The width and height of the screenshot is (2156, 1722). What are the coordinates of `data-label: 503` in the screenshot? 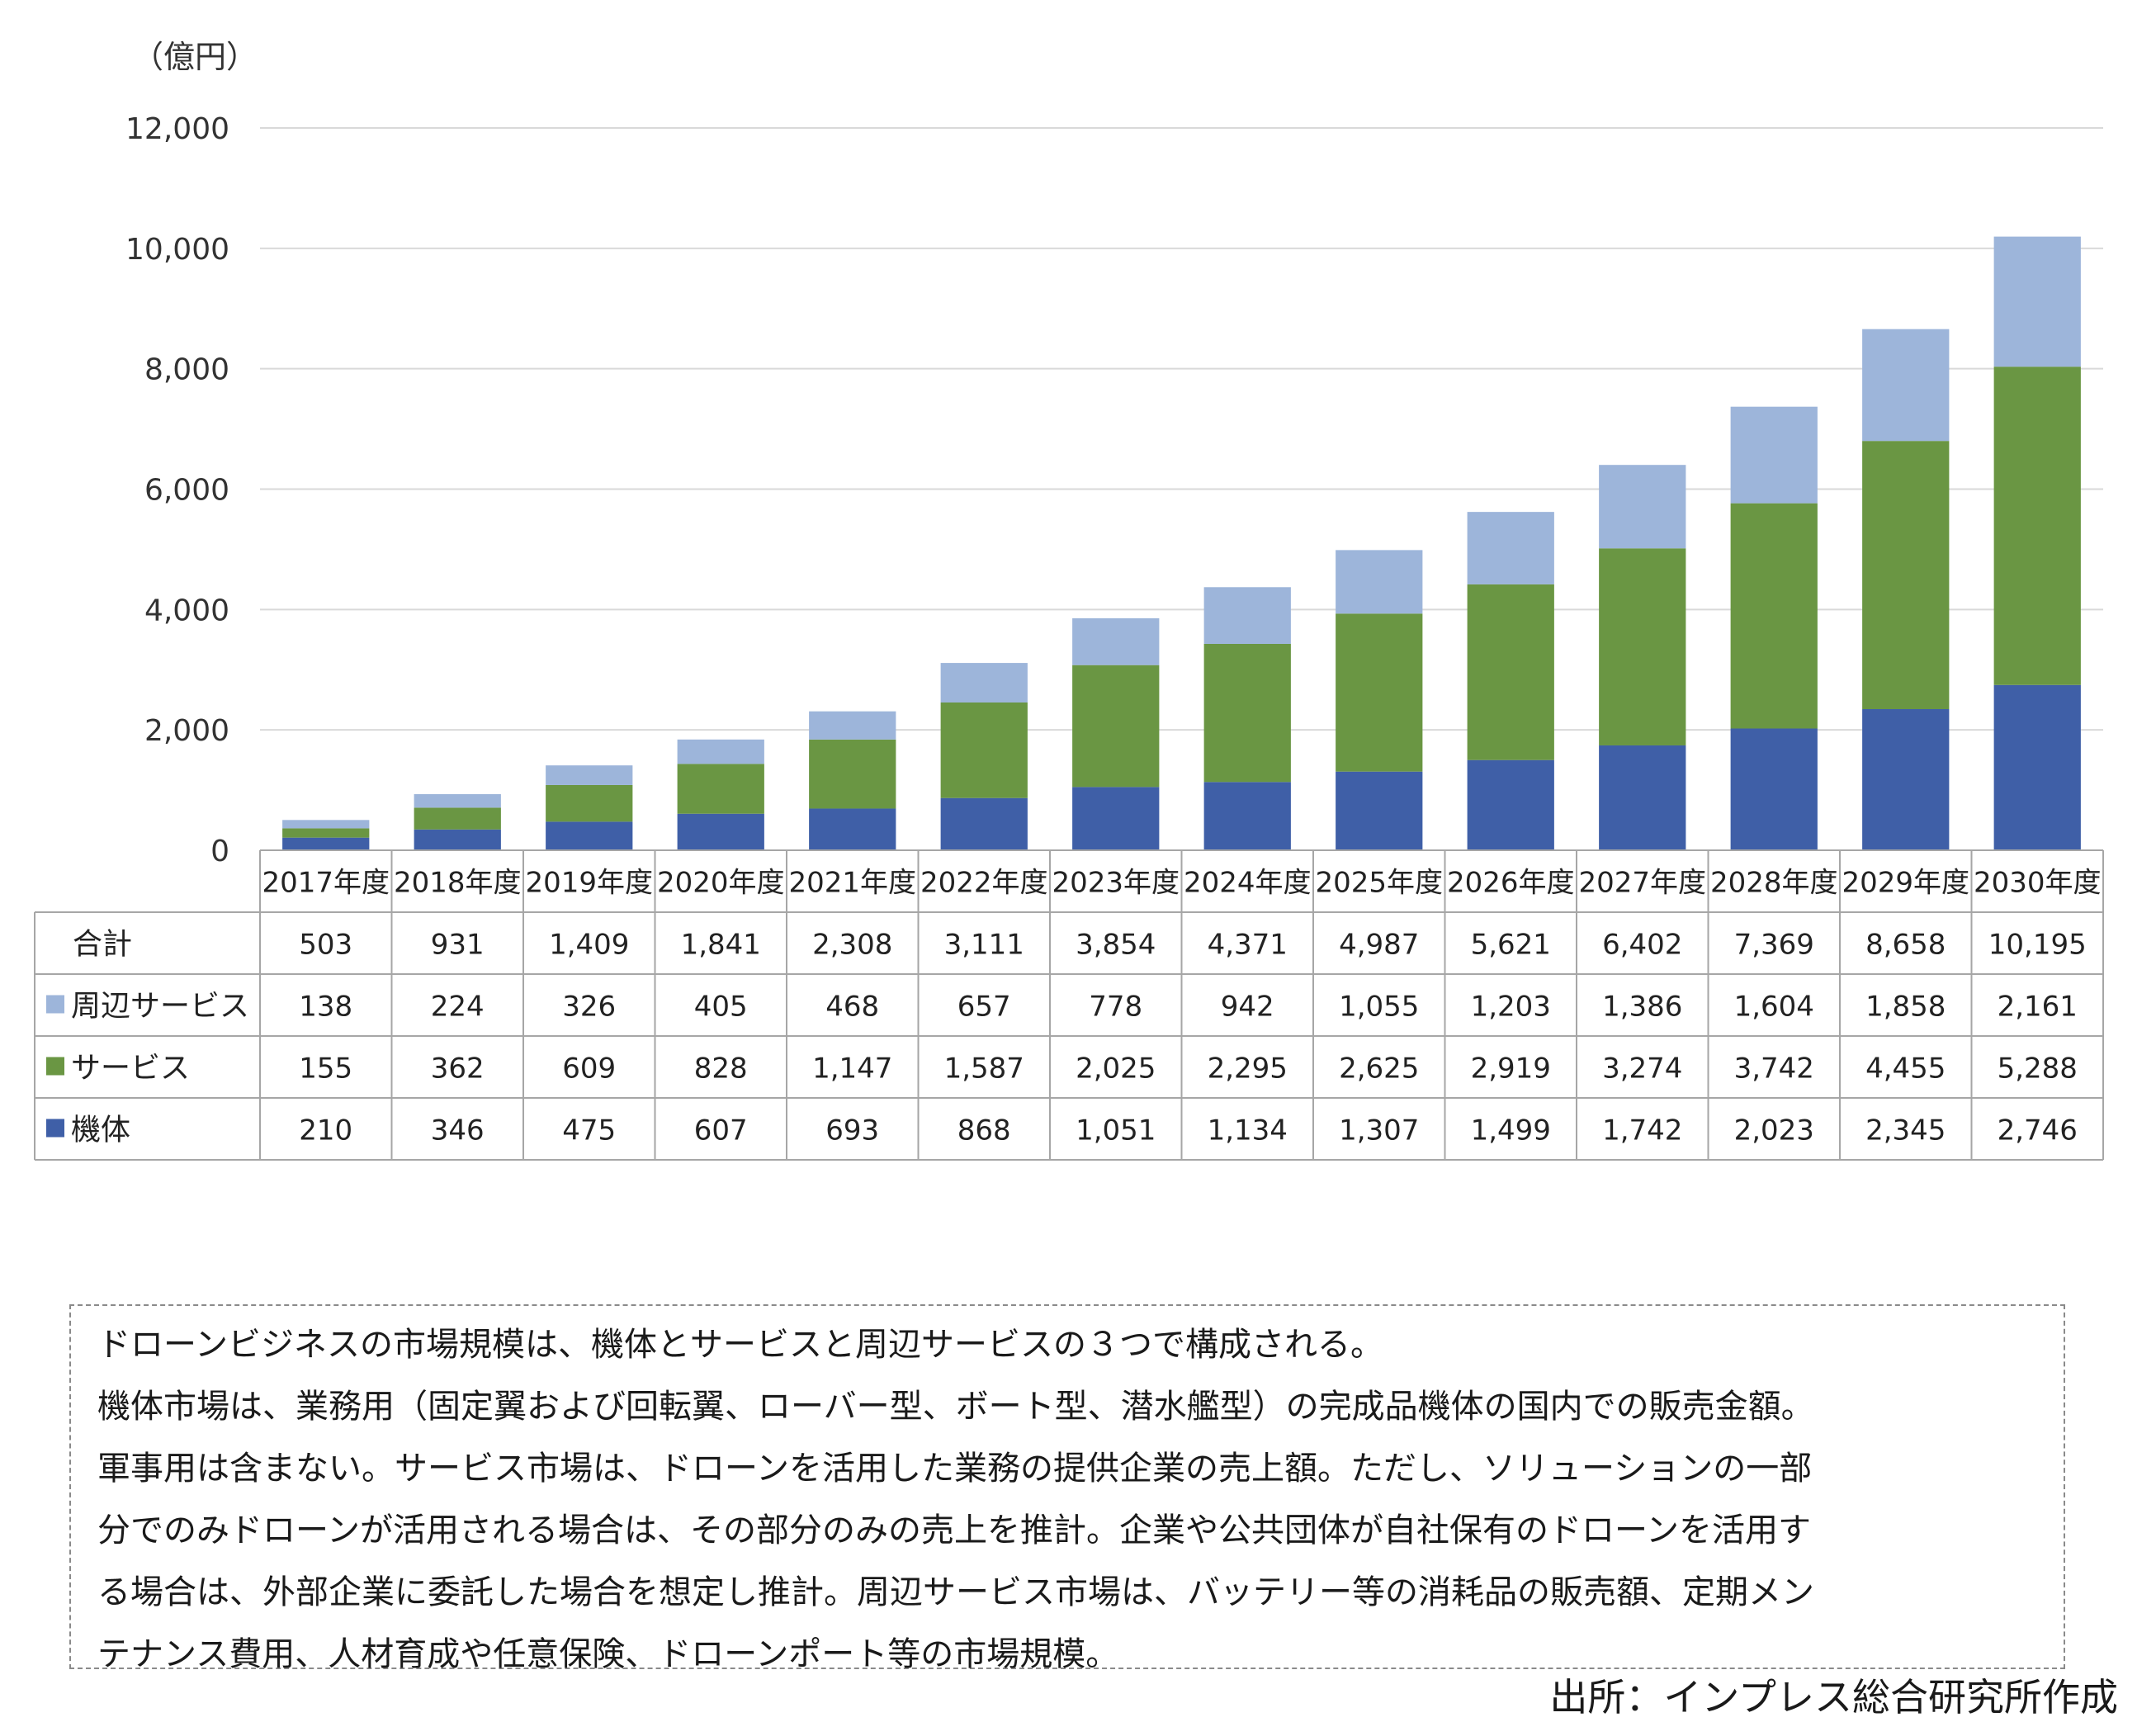 It's located at (325, 946).